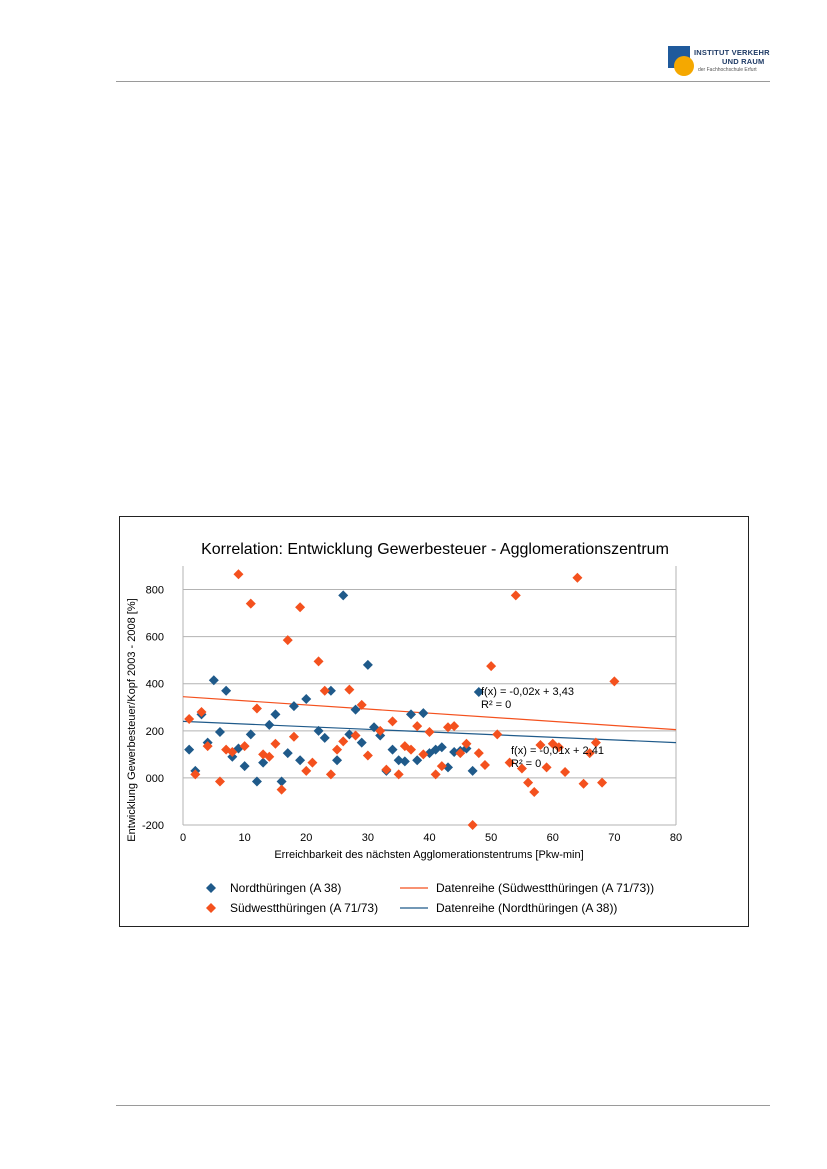 The image size is (827, 1169). Describe the element at coordinates (526, 908) in the screenshot. I see `legend-label: Datenreihe (Nordthüringen (A 38))` at that location.